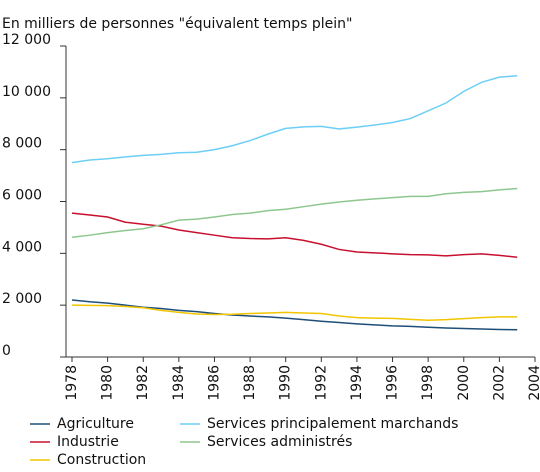 The height and width of the screenshot is (472, 540). Describe the element at coordinates (357, 383) in the screenshot. I see `x-tick-label: 1994` at that location.